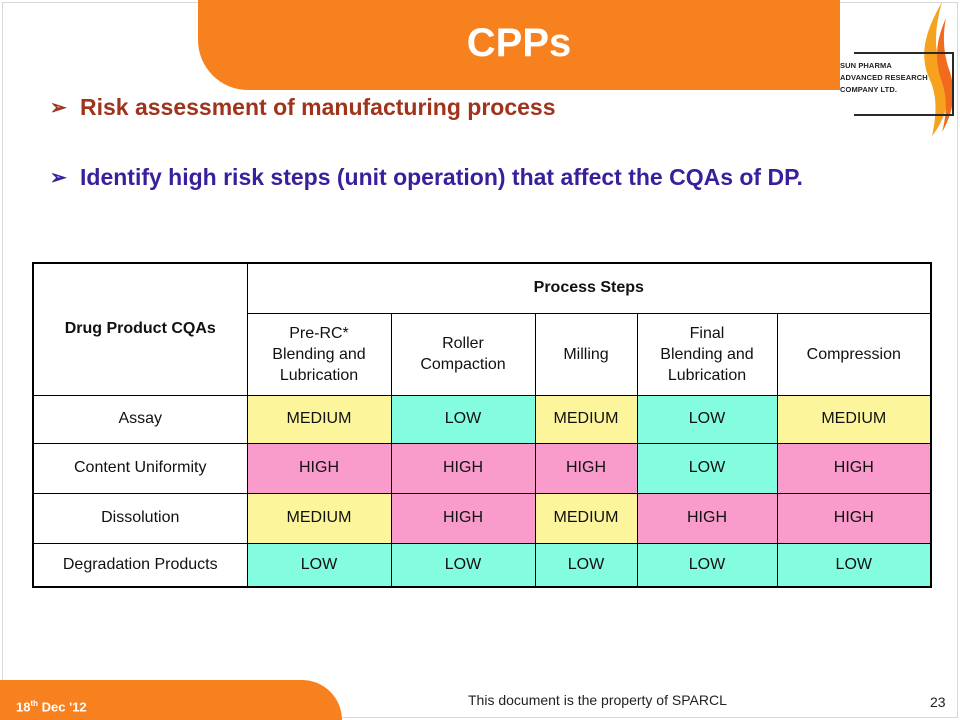 This screenshot has width=960, height=720. I want to click on slide-title: CPPs, so click(519, 42).